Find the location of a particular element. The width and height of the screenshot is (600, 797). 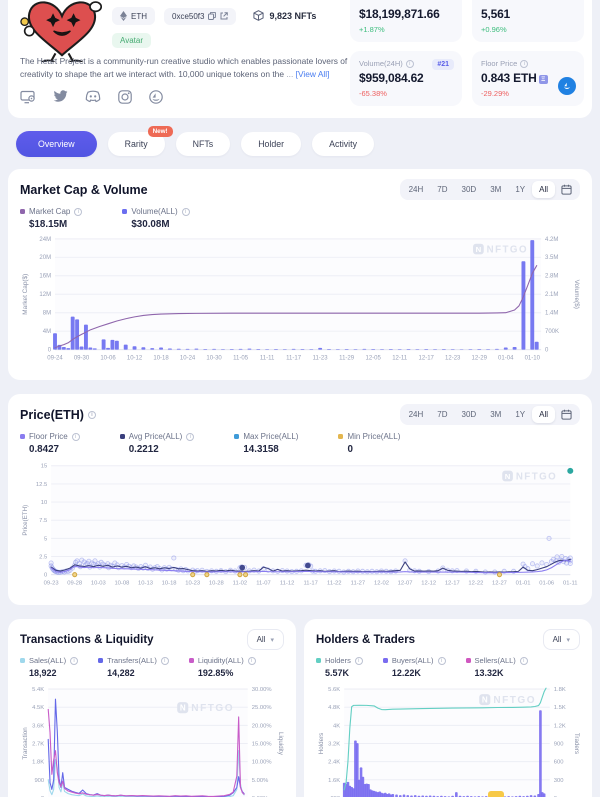

opensea-icon is located at coordinates (156, 97).